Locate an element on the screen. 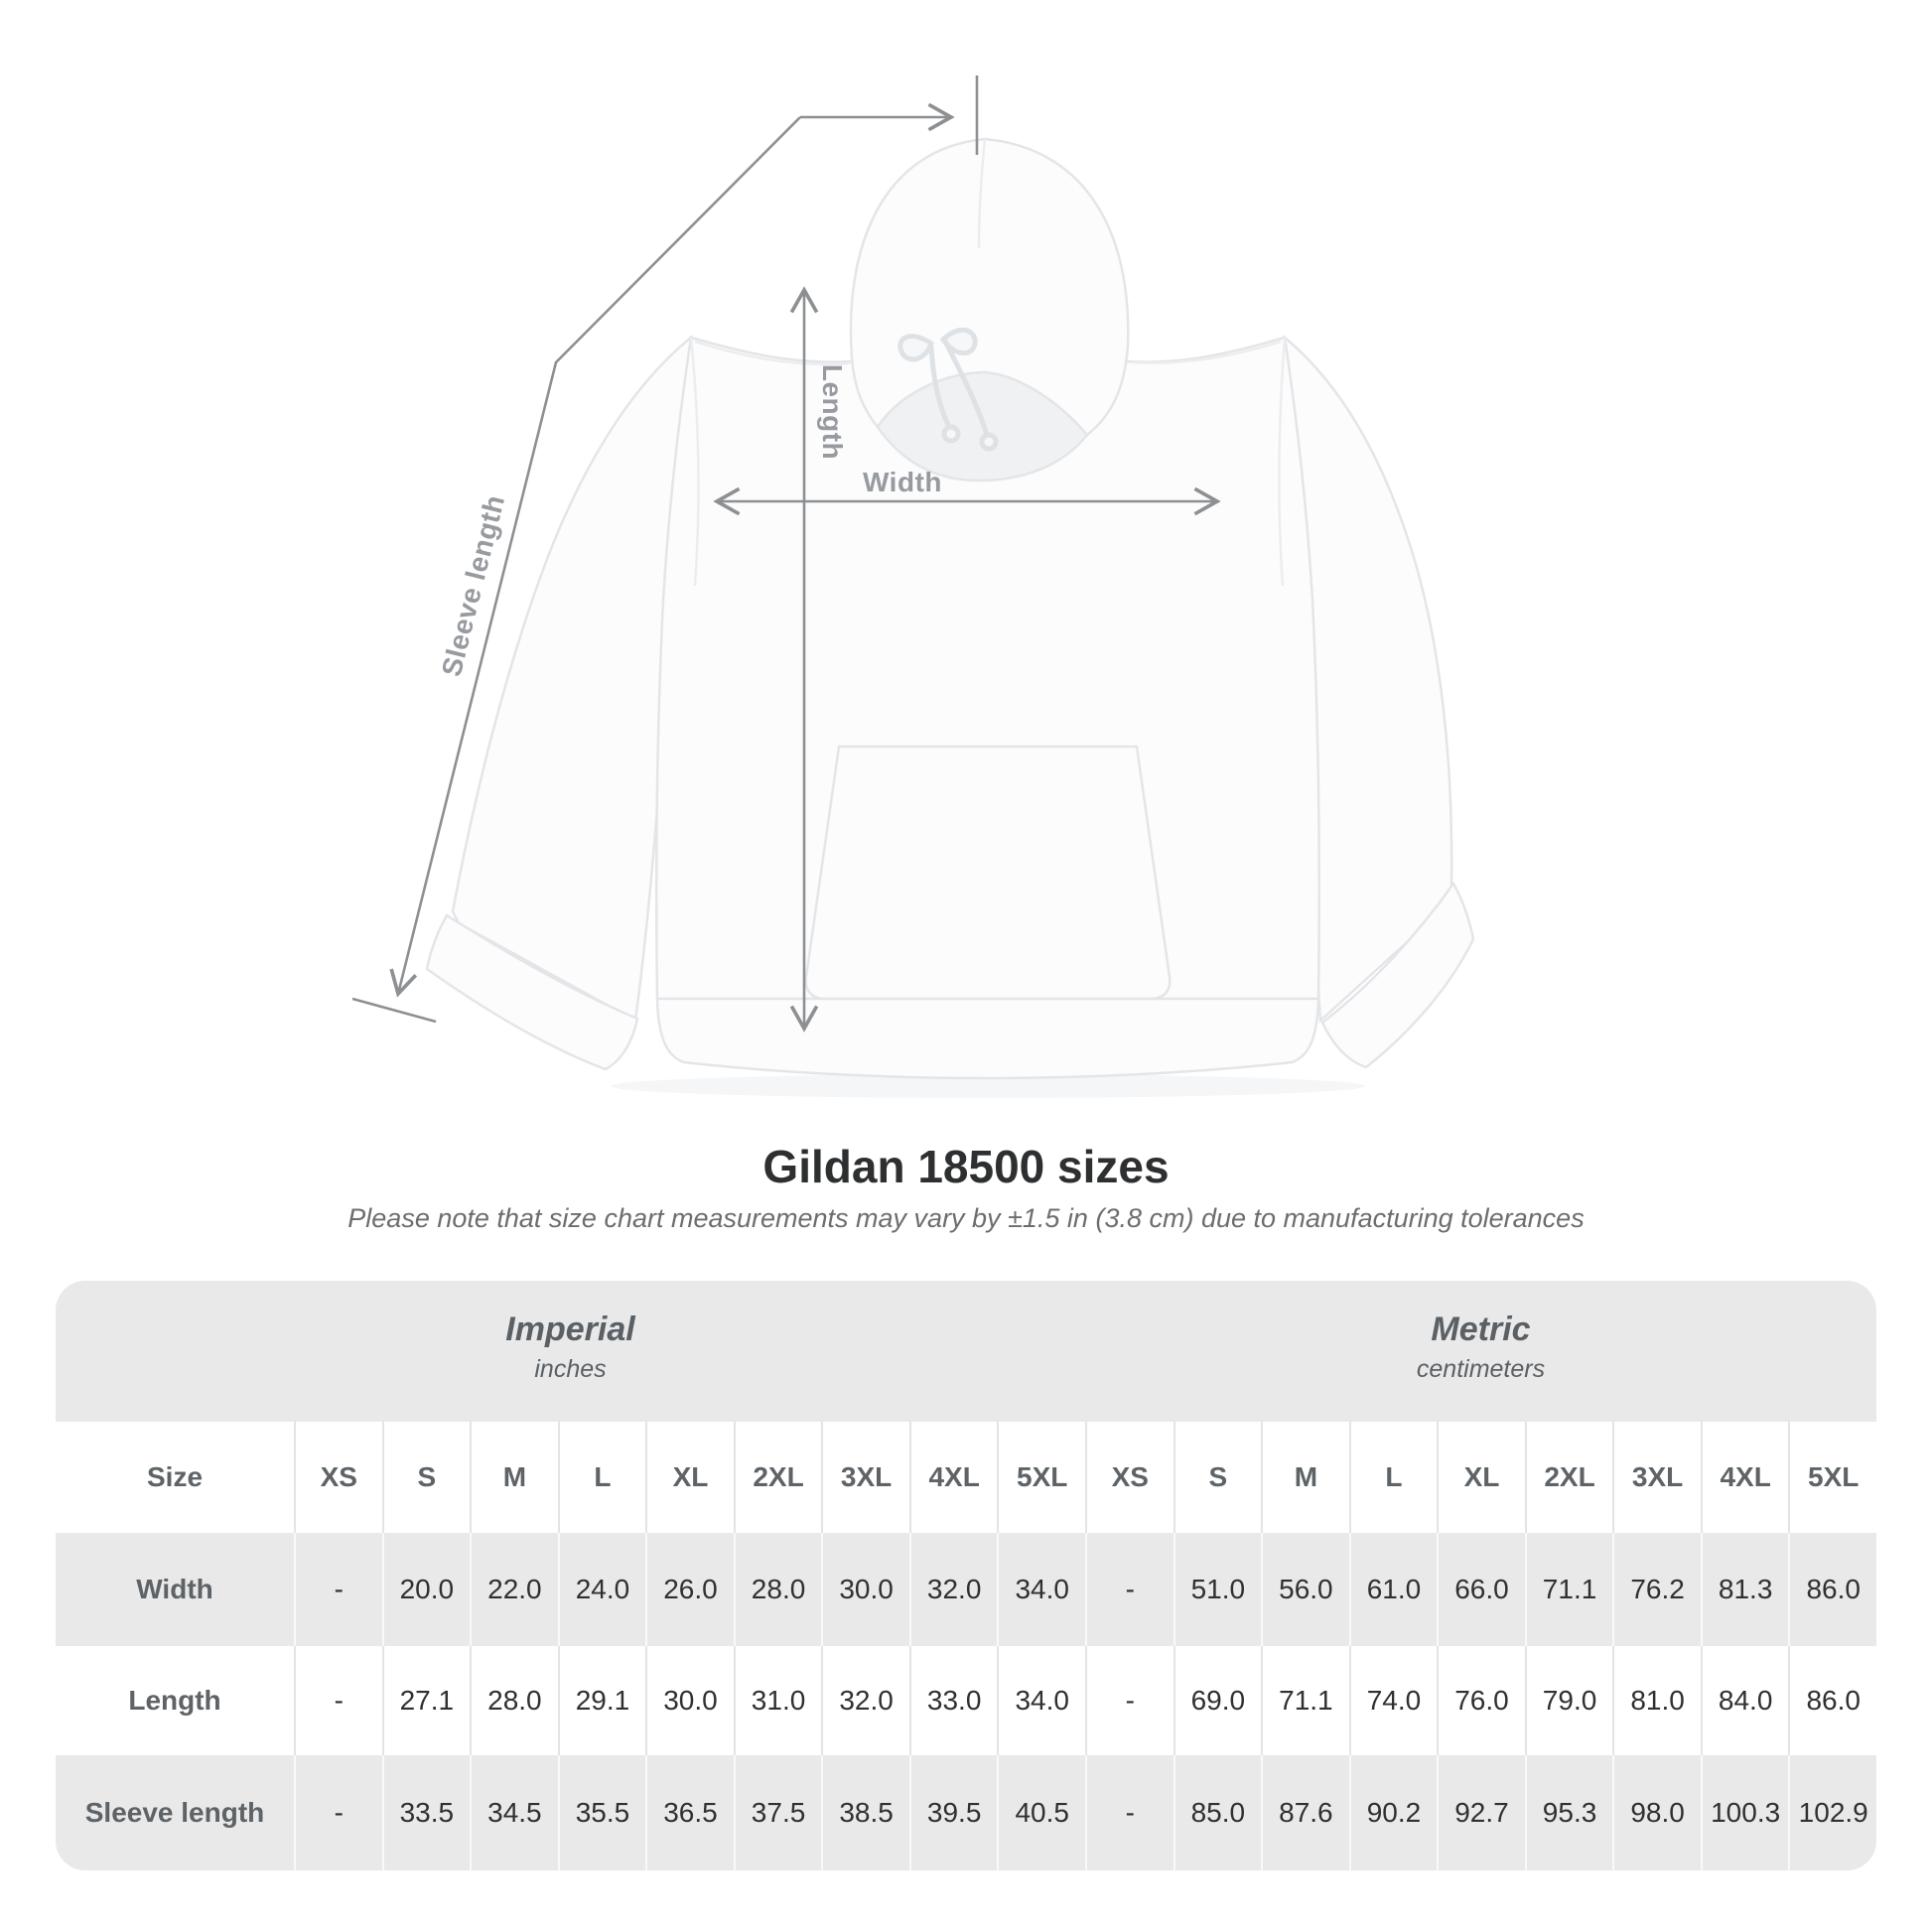 Image resolution: width=1932 pixels, height=1932 pixels. measurement-value: 20.0 is located at coordinates (426, 1589).